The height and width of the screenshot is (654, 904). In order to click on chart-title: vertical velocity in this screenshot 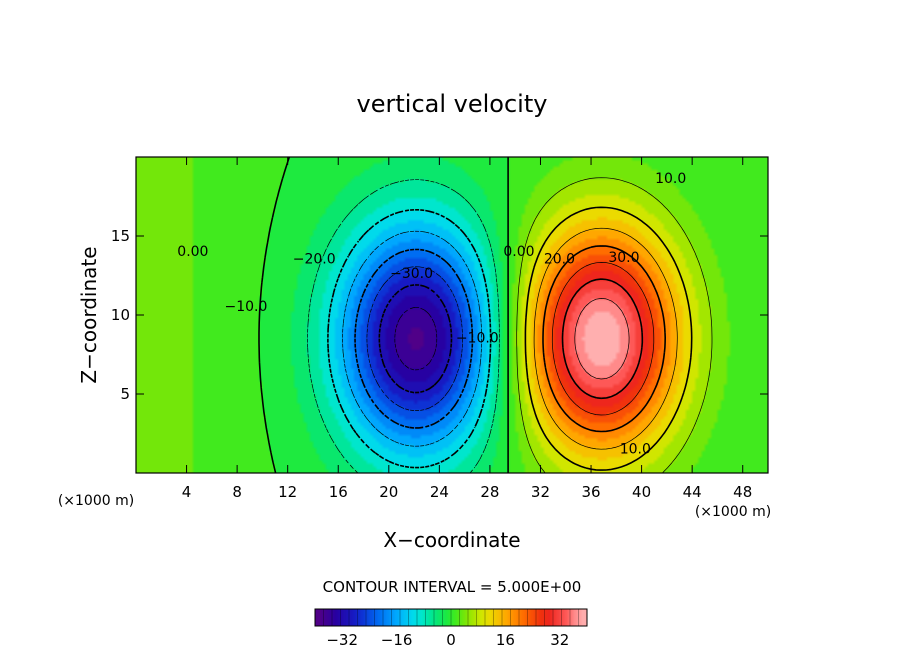, I will do `click(452, 104)`.